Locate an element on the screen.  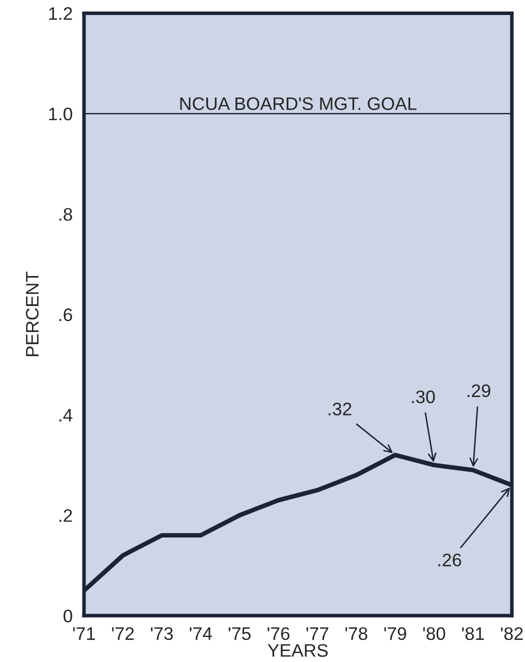
x-tick-label: '72 is located at coordinates (123, 633).